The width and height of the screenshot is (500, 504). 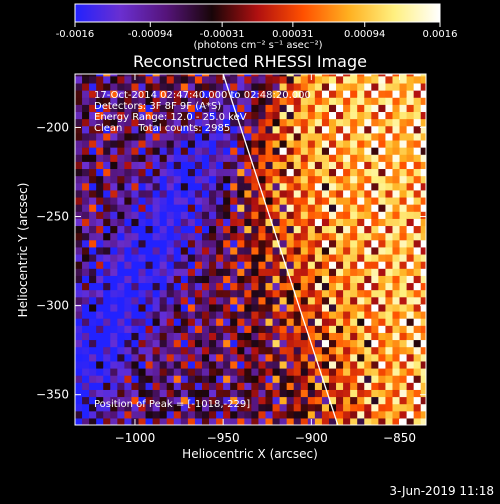 I want to click on y-axis-label: Heliocentric Y (arcsec), so click(x=23, y=250).